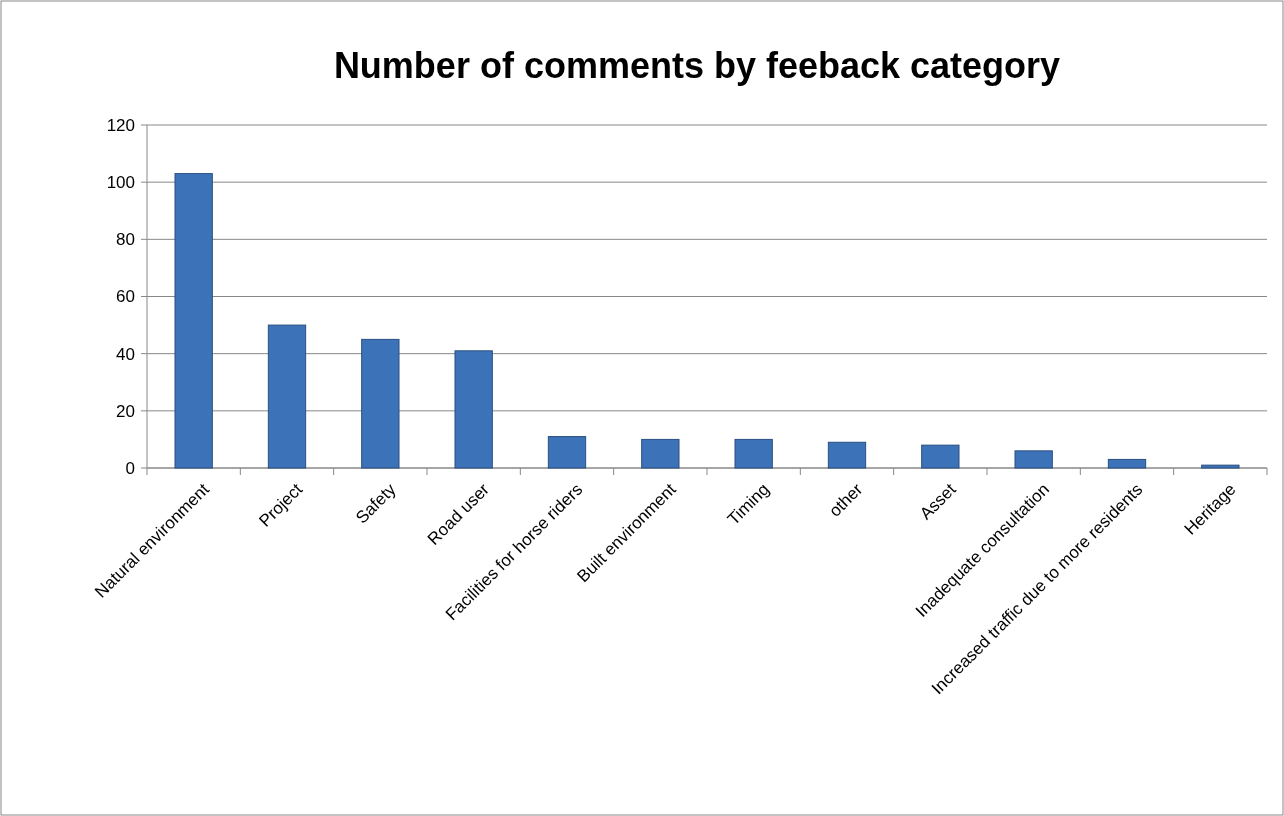 Image resolution: width=1284 pixels, height=816 pixels. What do you see at coordinates (120, 183) in the screenshot?
I see `y-tick-label: 100` at bounding box center [120, 183].